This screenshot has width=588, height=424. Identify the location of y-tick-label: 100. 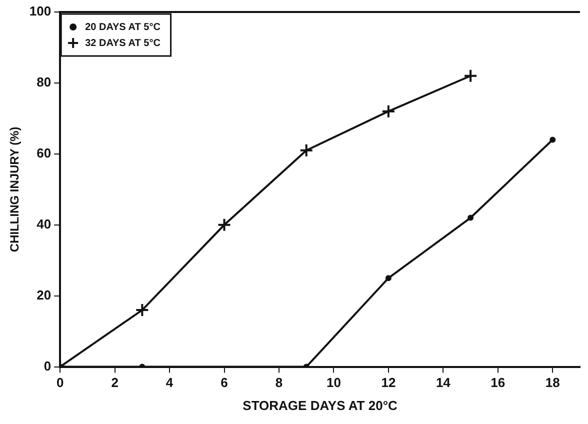
(40, 11).